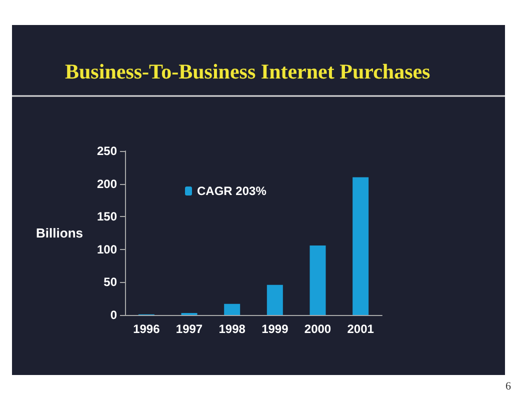 The image size is (517, 400). I want to click on y-tick-label: 50, so click(111, 282).